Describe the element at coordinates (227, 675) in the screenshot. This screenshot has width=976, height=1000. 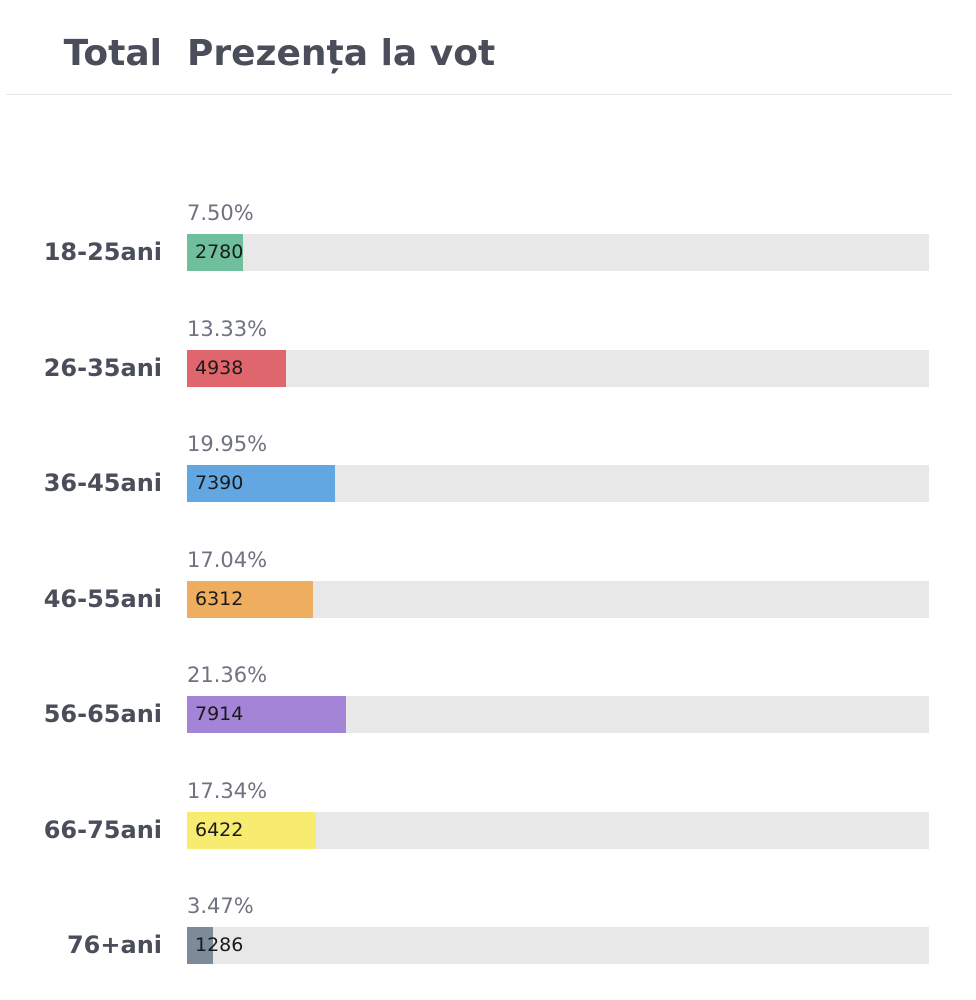
I see `percent-label: 21.36%` at that location.